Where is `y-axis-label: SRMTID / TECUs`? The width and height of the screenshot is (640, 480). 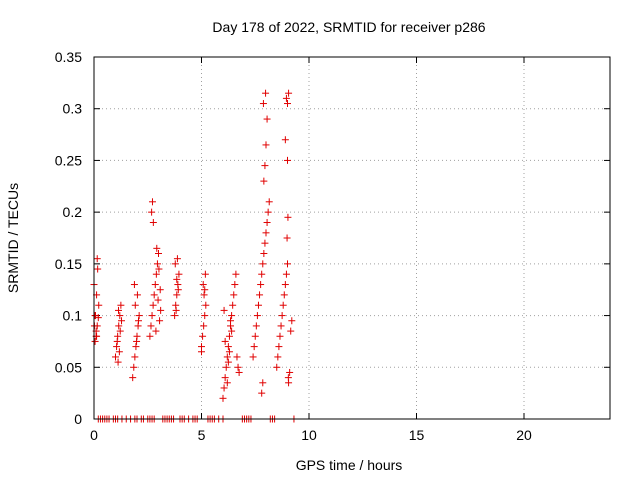
y-axis-label: SRMTID / TECUs is located at coordinates (13, 238).